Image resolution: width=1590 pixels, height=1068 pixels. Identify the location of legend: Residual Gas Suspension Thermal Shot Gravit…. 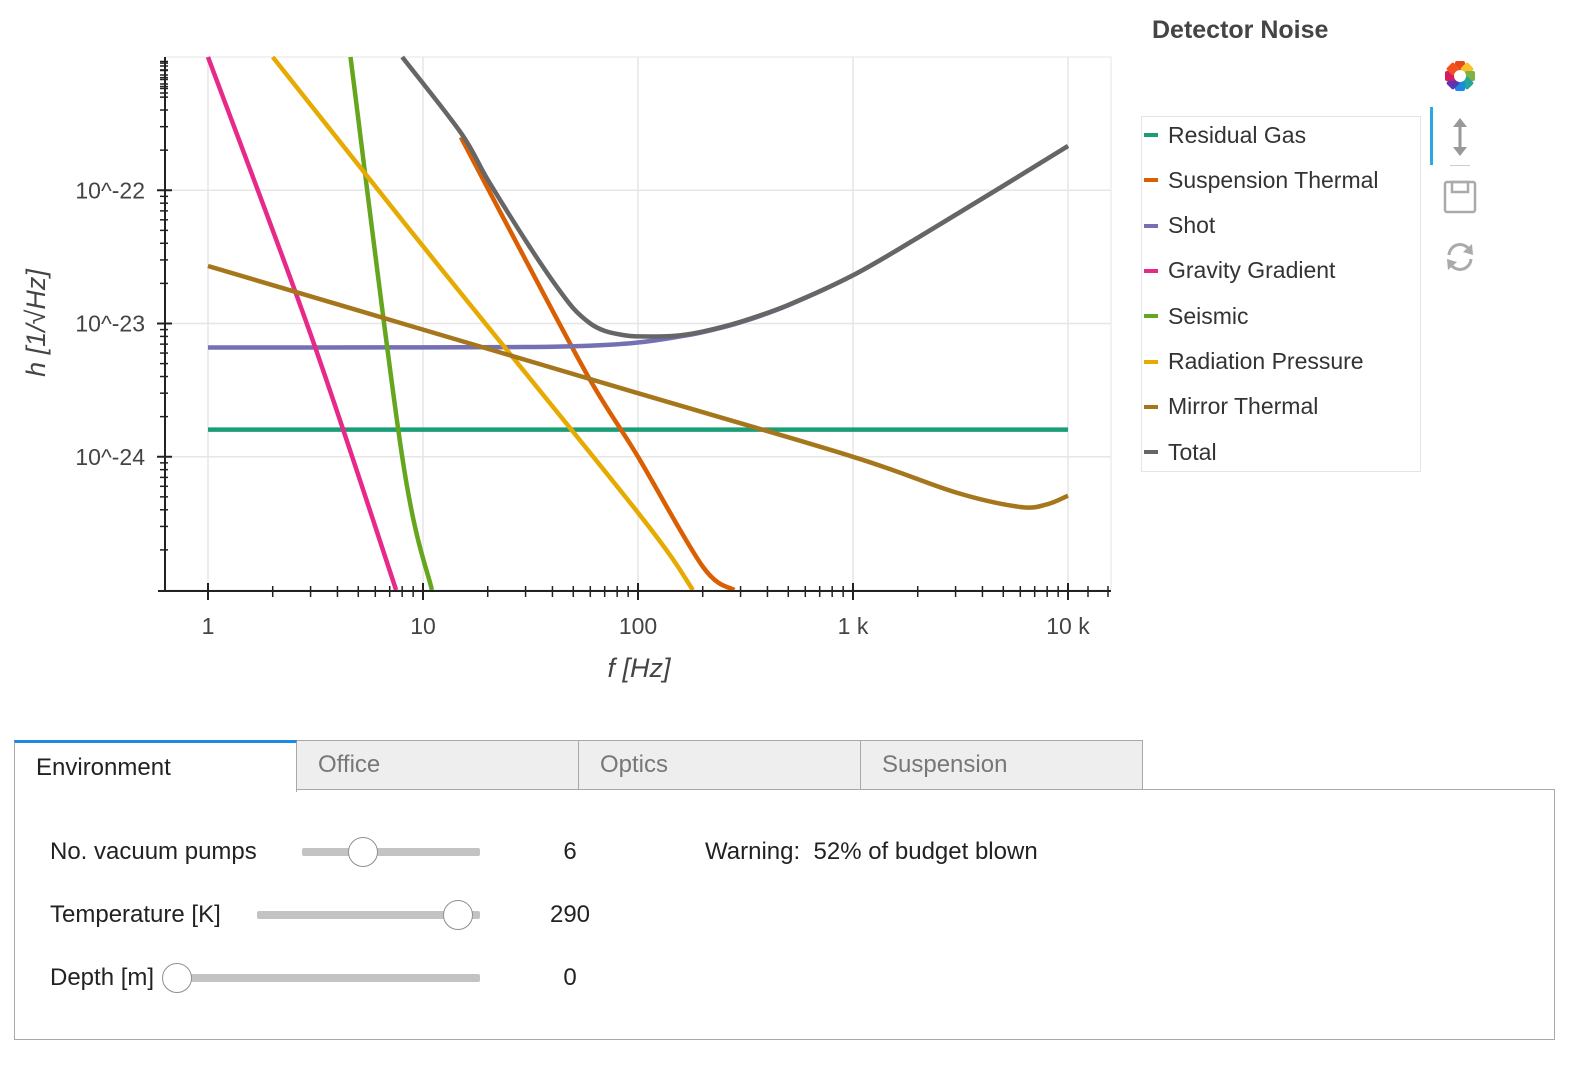
(1281, 294).